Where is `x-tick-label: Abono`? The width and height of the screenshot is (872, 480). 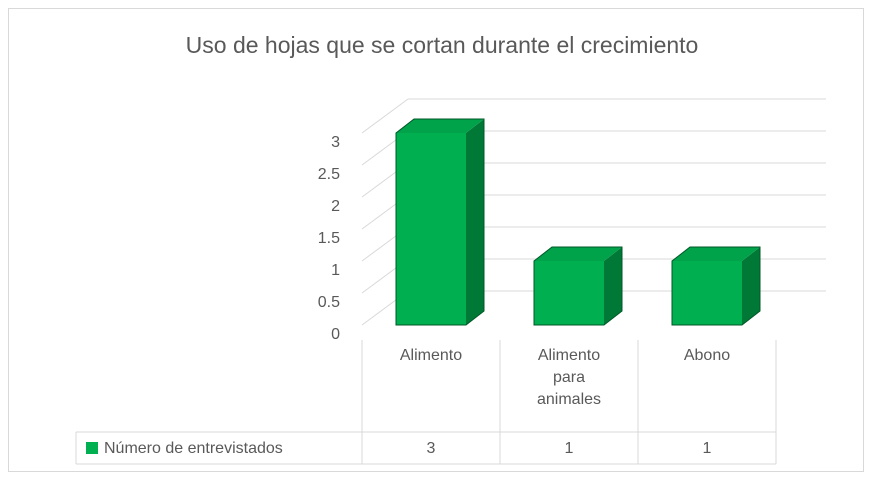 x-tick-label: Abono is located at coordinates (707, 355).